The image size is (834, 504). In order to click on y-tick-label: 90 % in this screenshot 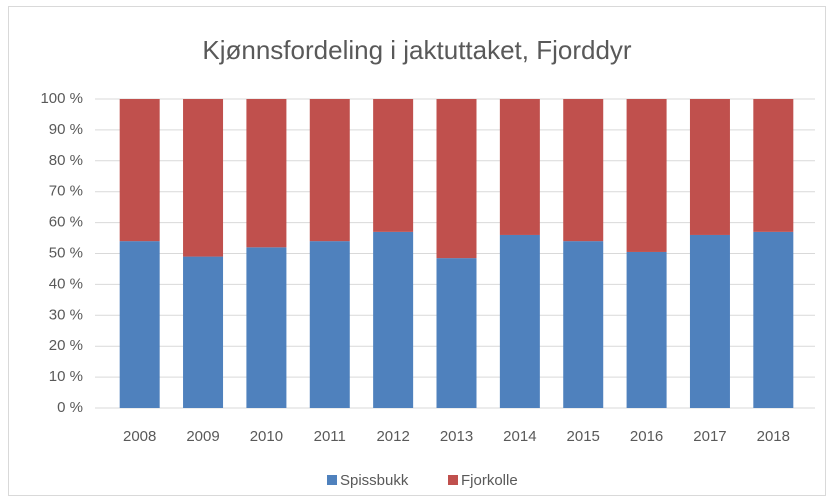, I will do `click(66, 129)`.